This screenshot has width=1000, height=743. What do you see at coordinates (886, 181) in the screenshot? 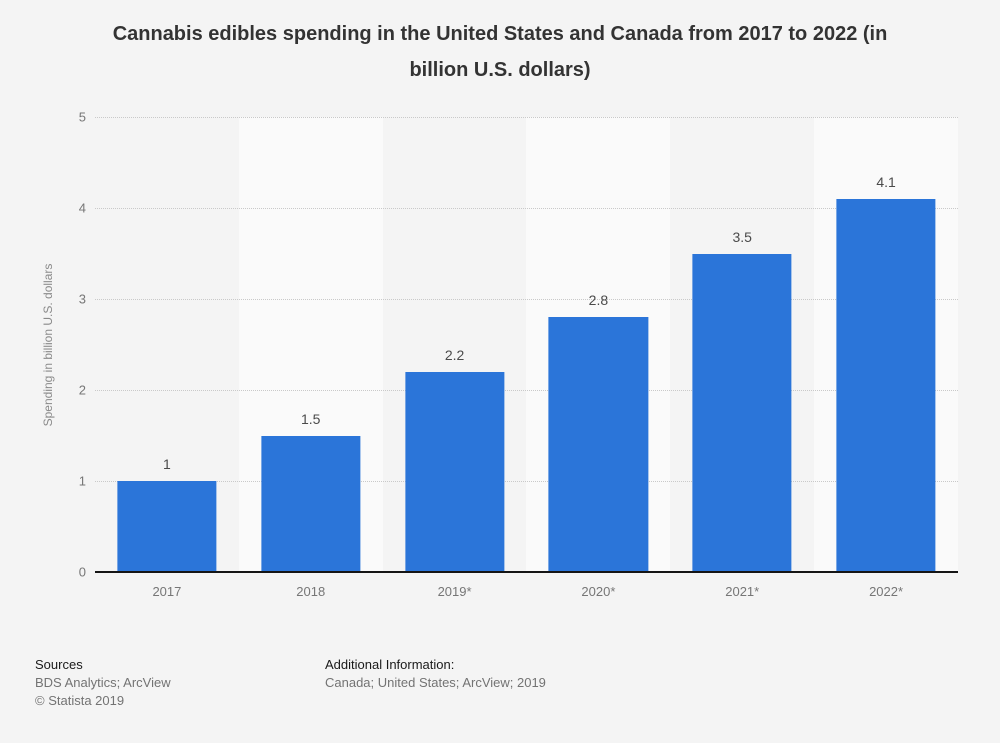
I see `bar-value-label: 4.1` at bounding box center [886, 181].